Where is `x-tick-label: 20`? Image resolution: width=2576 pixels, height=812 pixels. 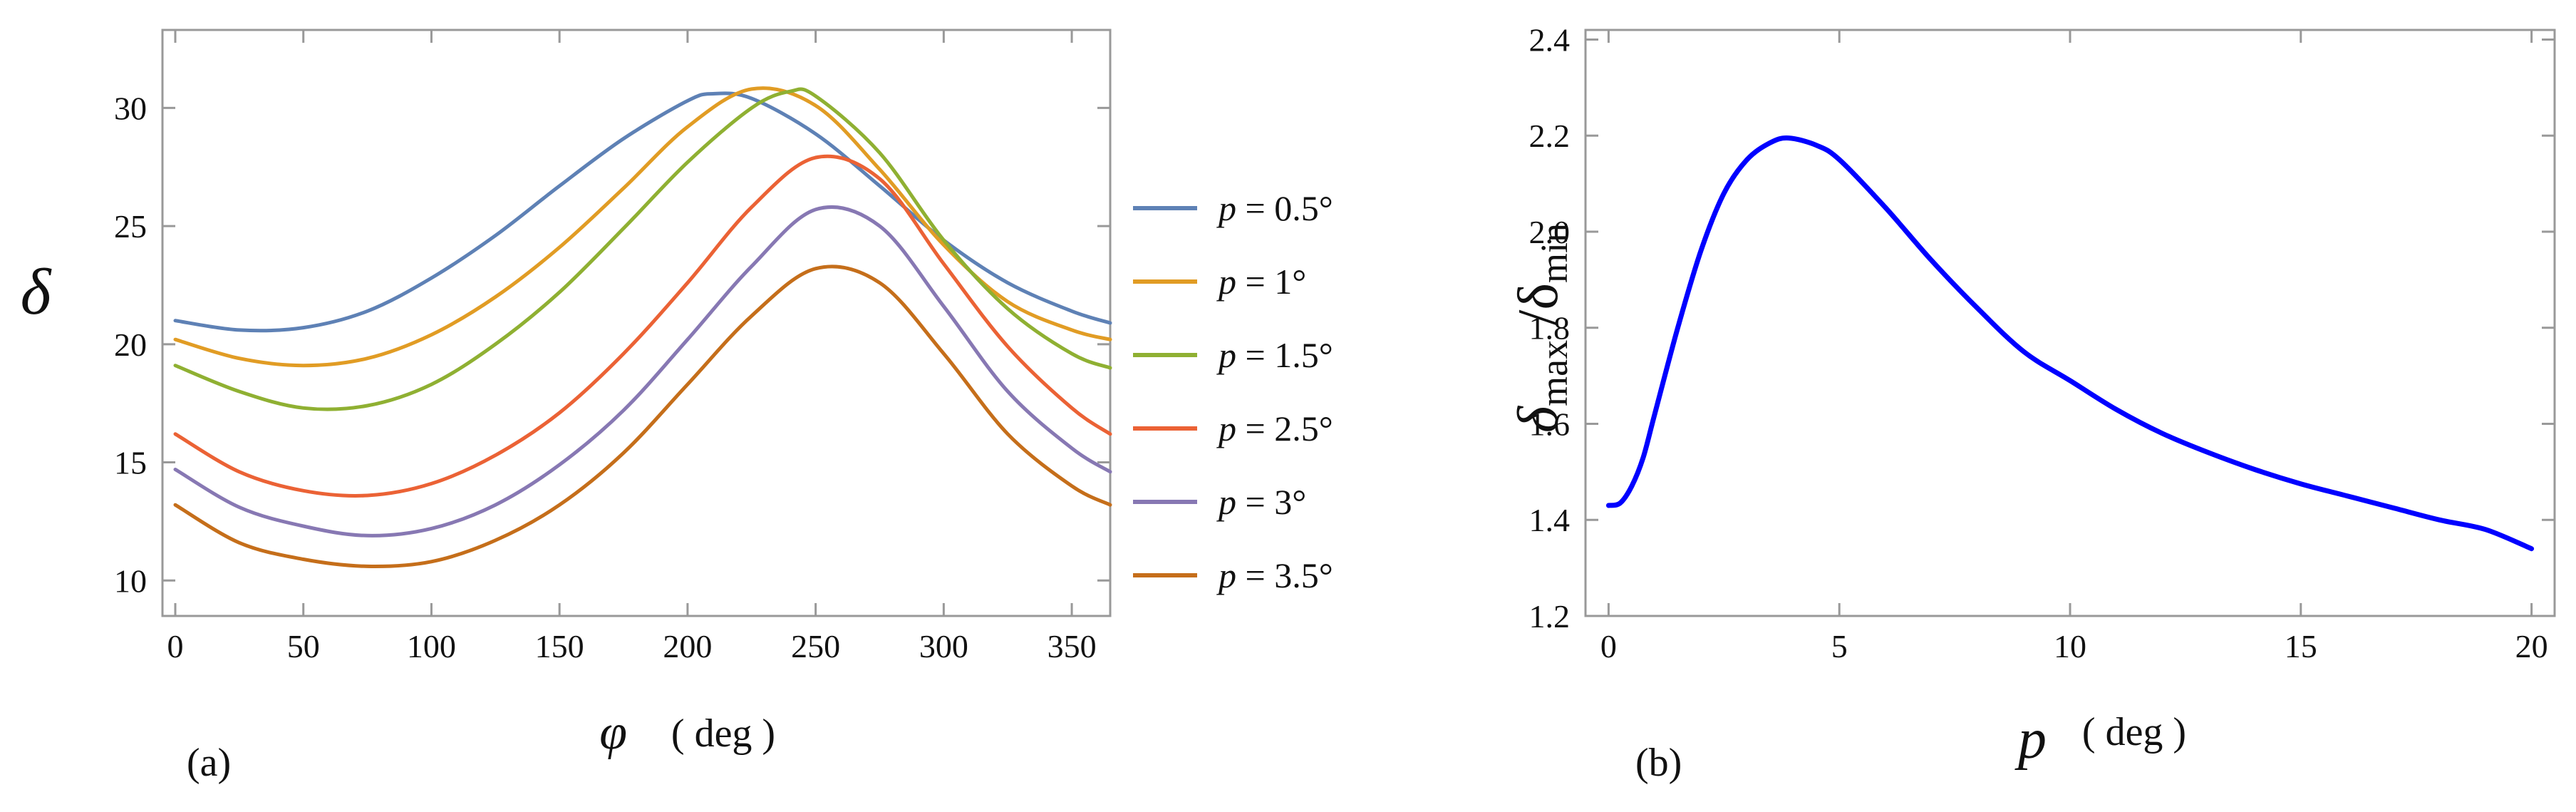
x-tick-label: 20 is located at coordinates (2532, 646).